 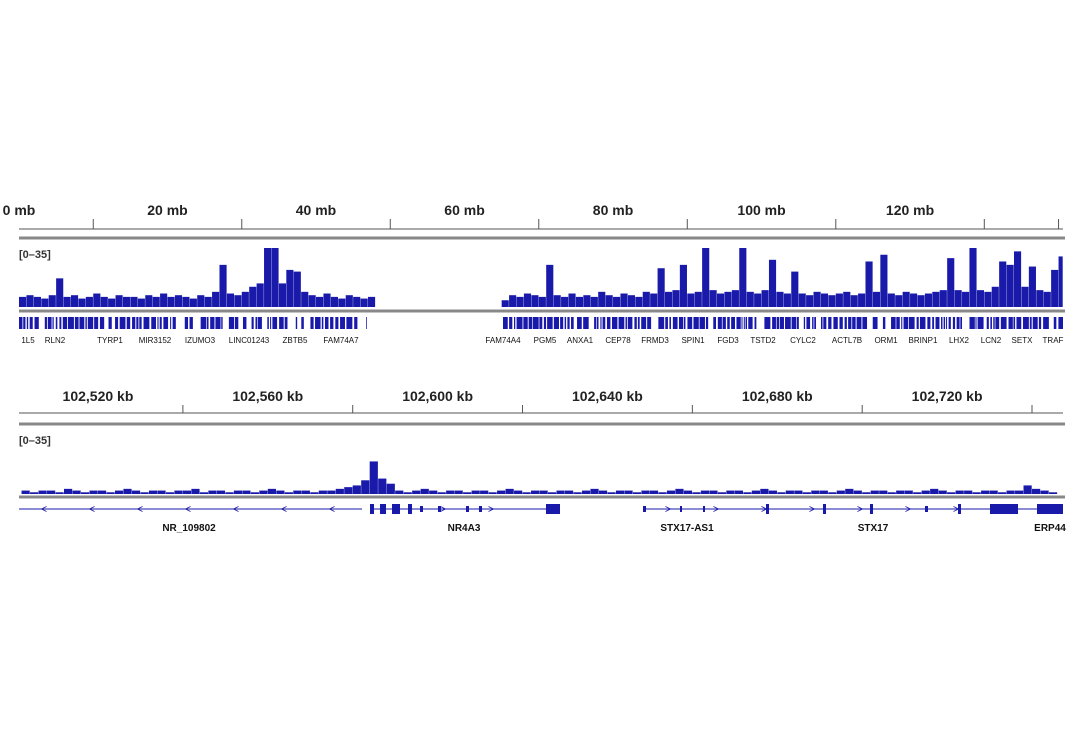 I want to click on x-tick-label: 102,520 kb, so click(x=98, y=396).